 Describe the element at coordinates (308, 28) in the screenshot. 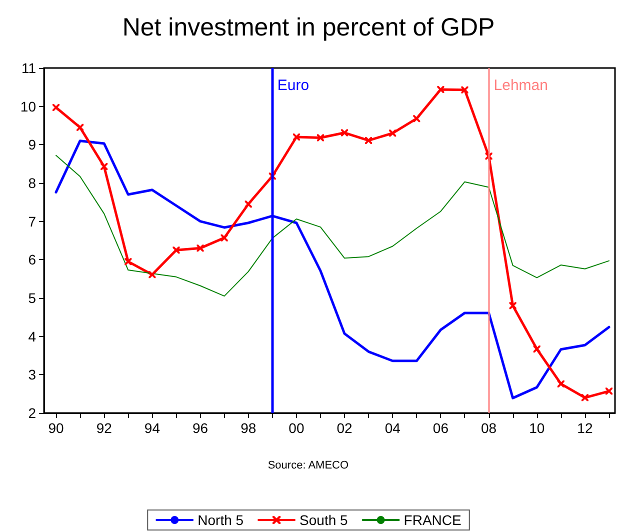

I see `chart-title: Net investment in percent of GDP` at that location.